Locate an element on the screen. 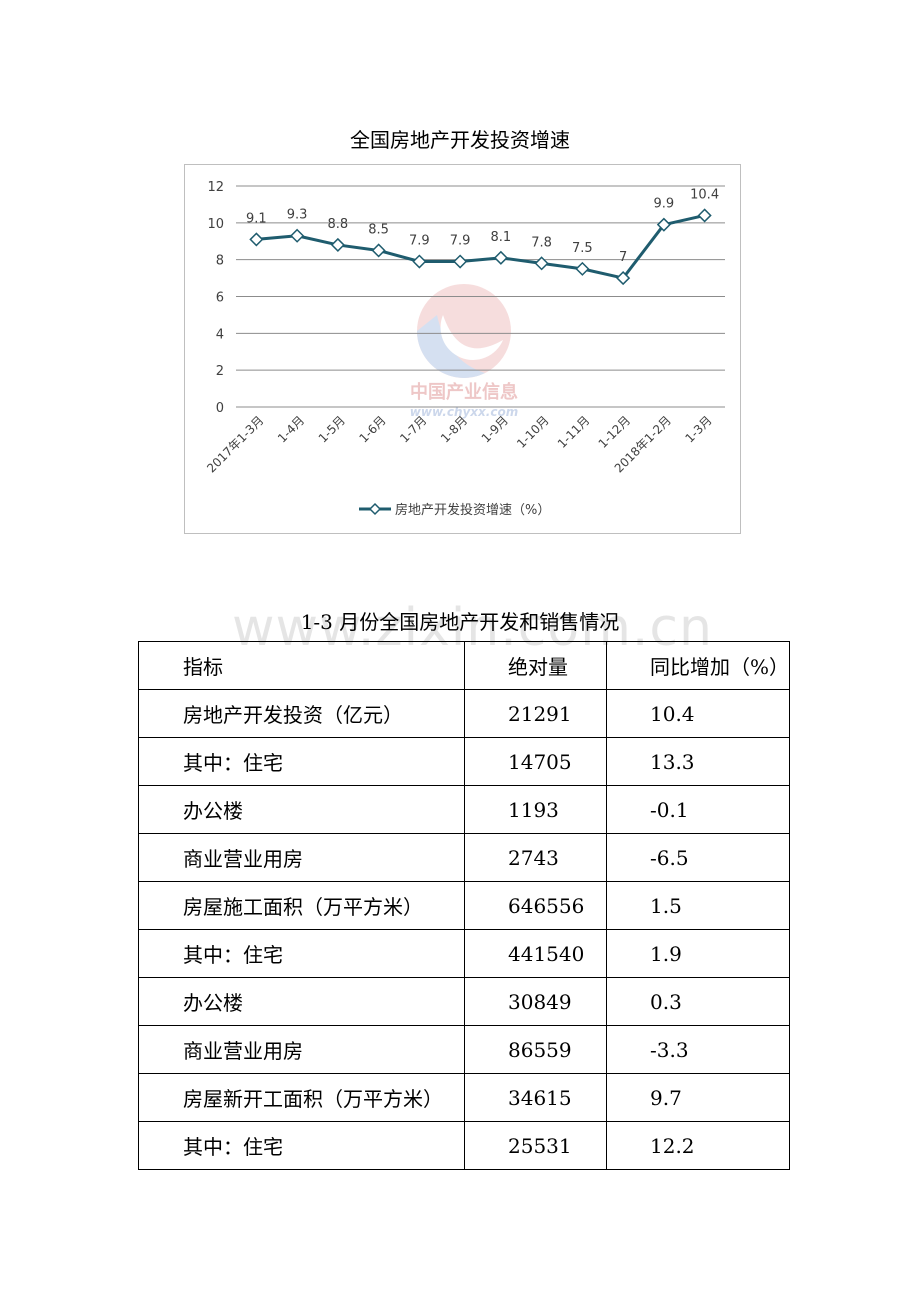 The width and height of the screenshot is (920, 1302). x-tick-label: 2017年1-3月 is located at coordinates (235, 444).